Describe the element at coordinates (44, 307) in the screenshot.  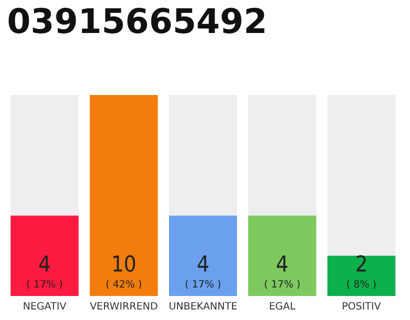
I see `x-tick-label: NEGATIV` at that location.